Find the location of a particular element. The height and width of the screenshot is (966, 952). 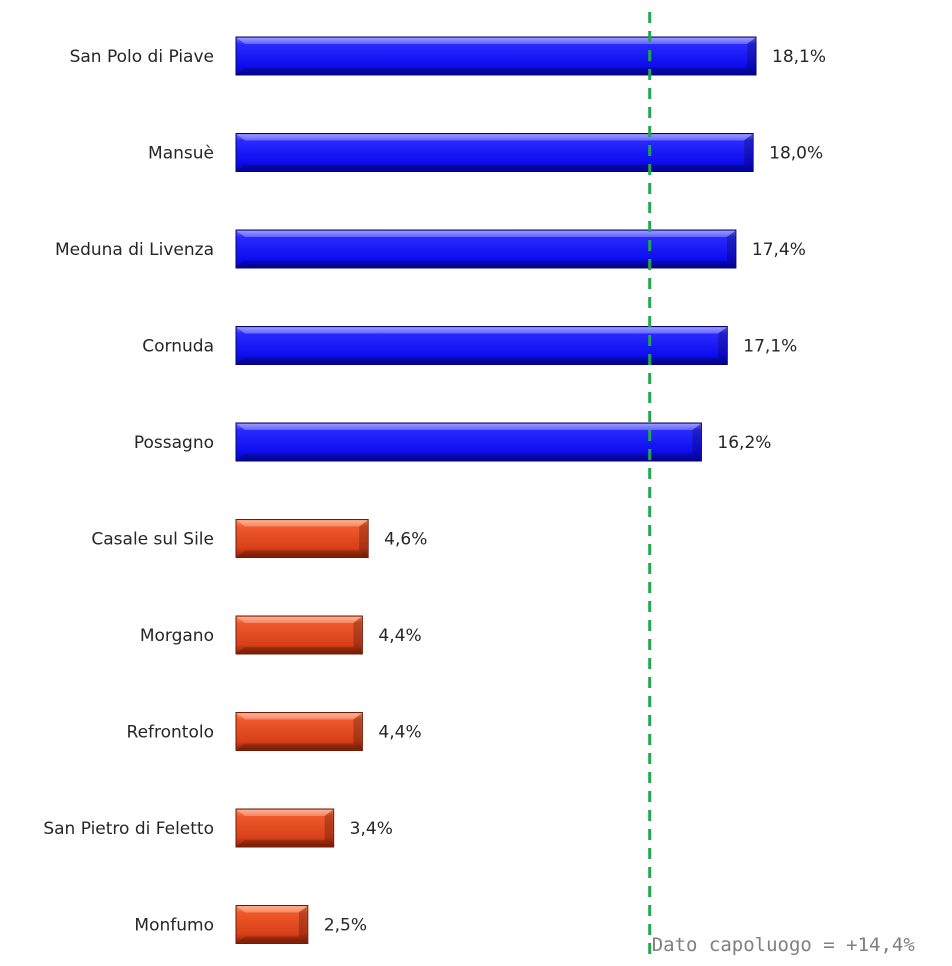

bar-group-refrontolo: Refrontolo 4,4% is located at coordinates (274, 731).